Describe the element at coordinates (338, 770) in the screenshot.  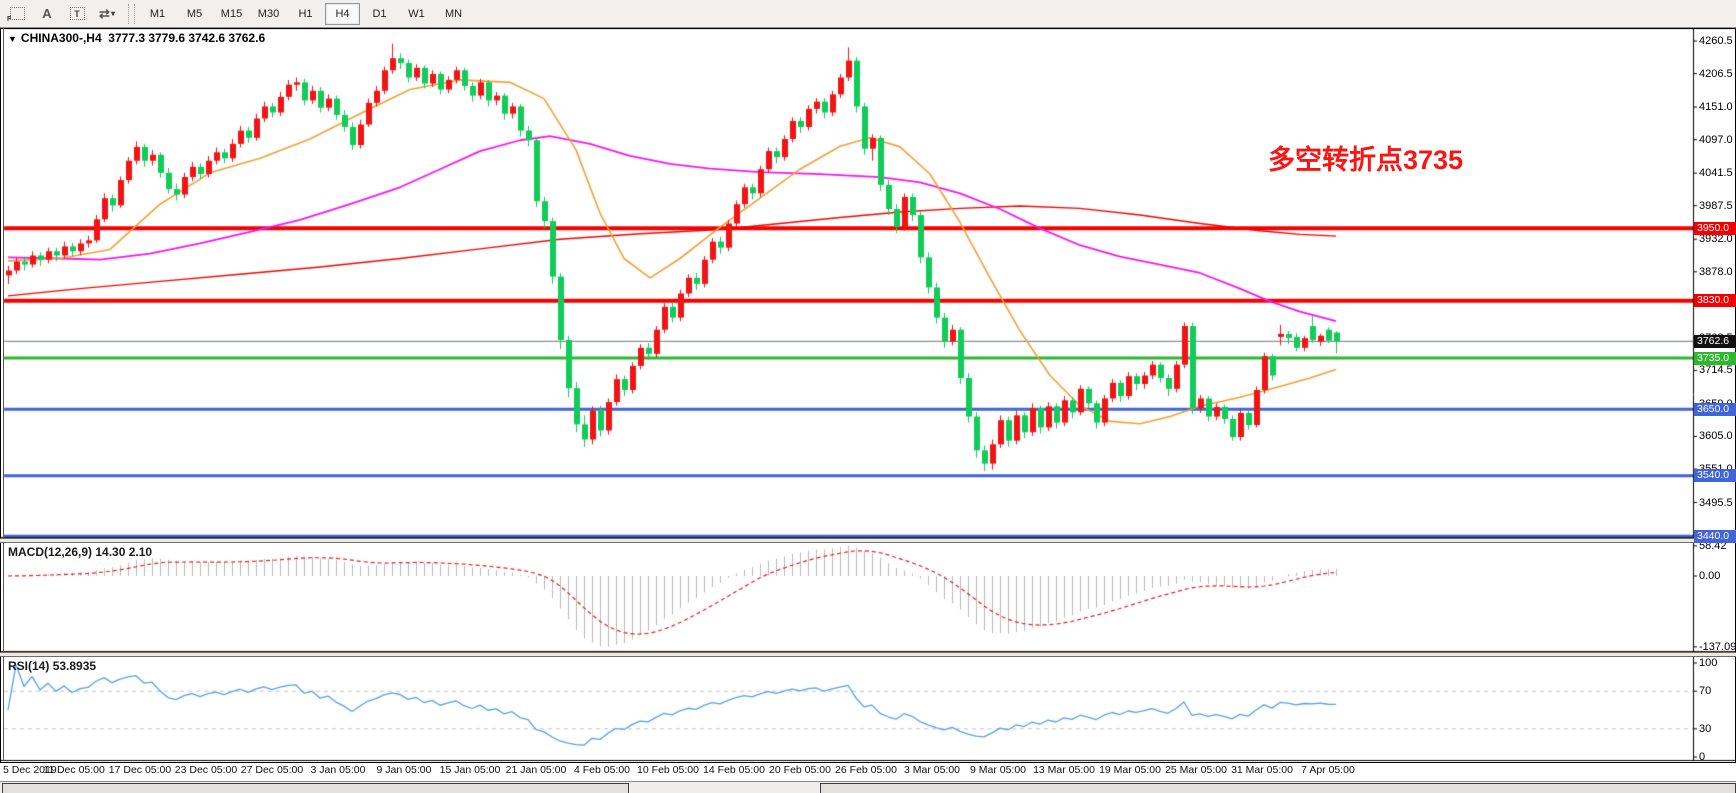
I see `date-label: 3 Jan 05:00` at that location.